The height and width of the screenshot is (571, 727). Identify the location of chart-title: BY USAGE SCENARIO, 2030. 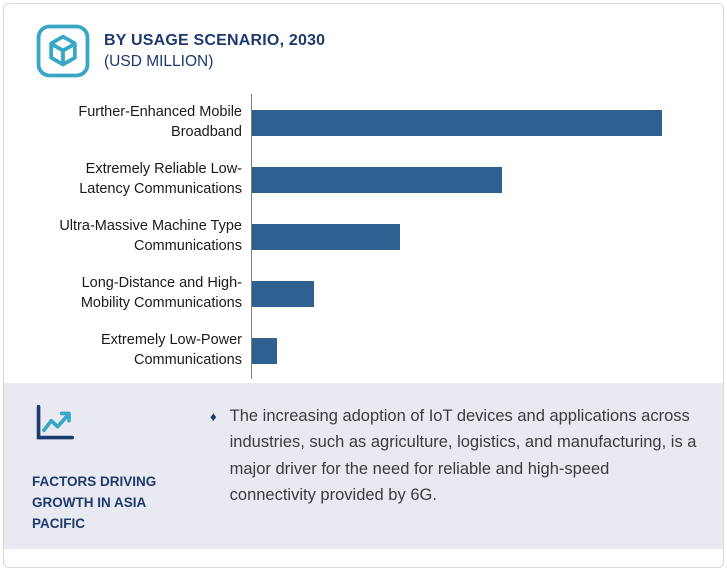
(215, 40).